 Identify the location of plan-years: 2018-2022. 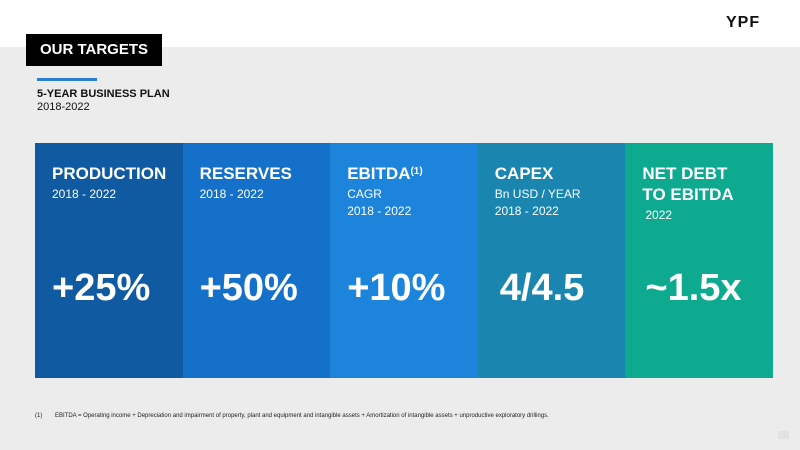
(63, 107).